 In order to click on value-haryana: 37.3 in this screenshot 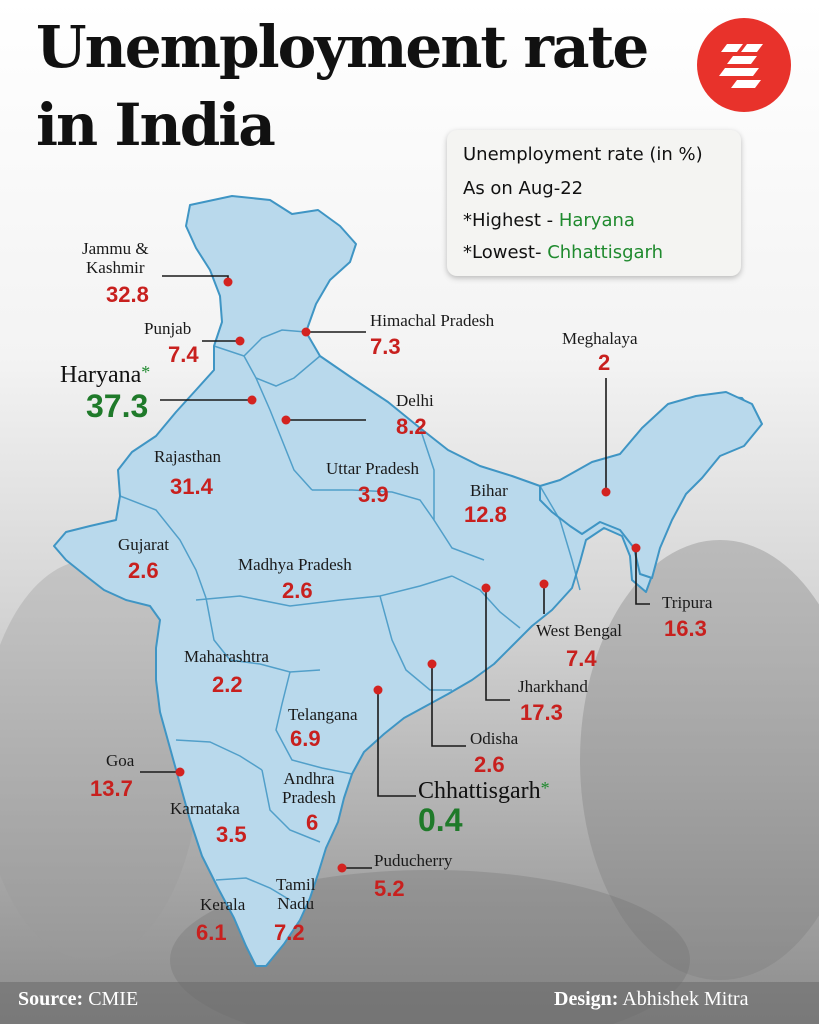, I will do `click(117, 406)`.